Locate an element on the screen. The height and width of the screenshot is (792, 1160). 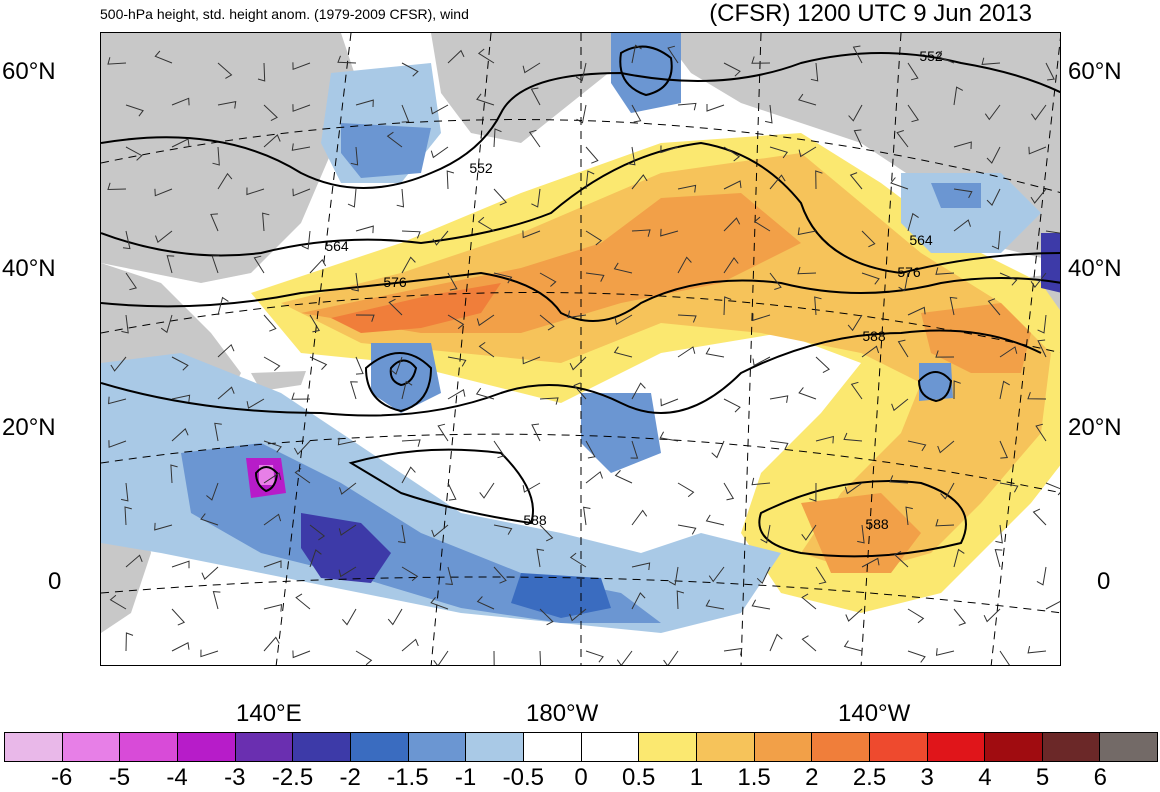
contour-label-576-a: 576 is located at coordinates (395, 282).